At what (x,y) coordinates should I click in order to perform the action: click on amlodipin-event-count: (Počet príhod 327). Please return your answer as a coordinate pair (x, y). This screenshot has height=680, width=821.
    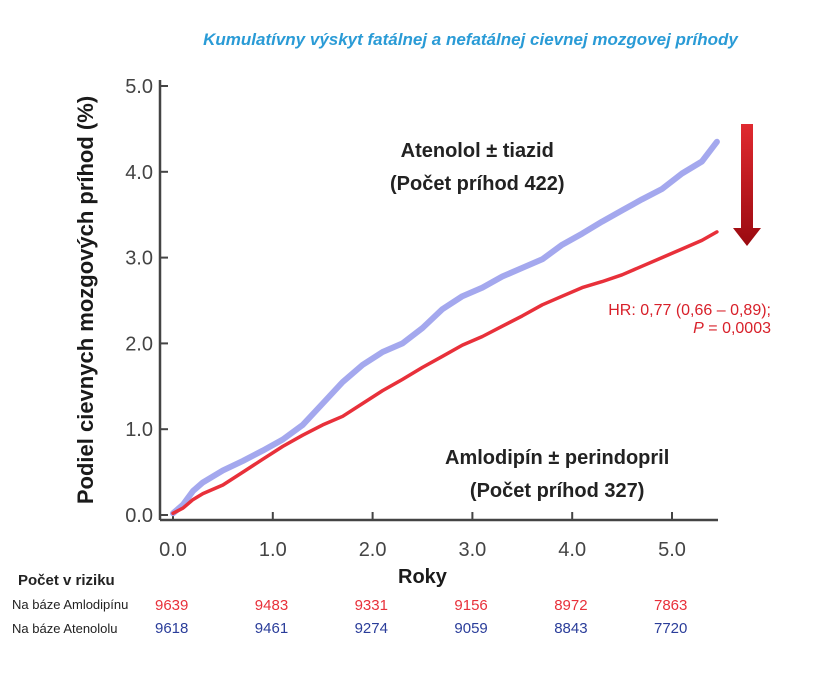
    Looking at the image, I should click on (557, 491).